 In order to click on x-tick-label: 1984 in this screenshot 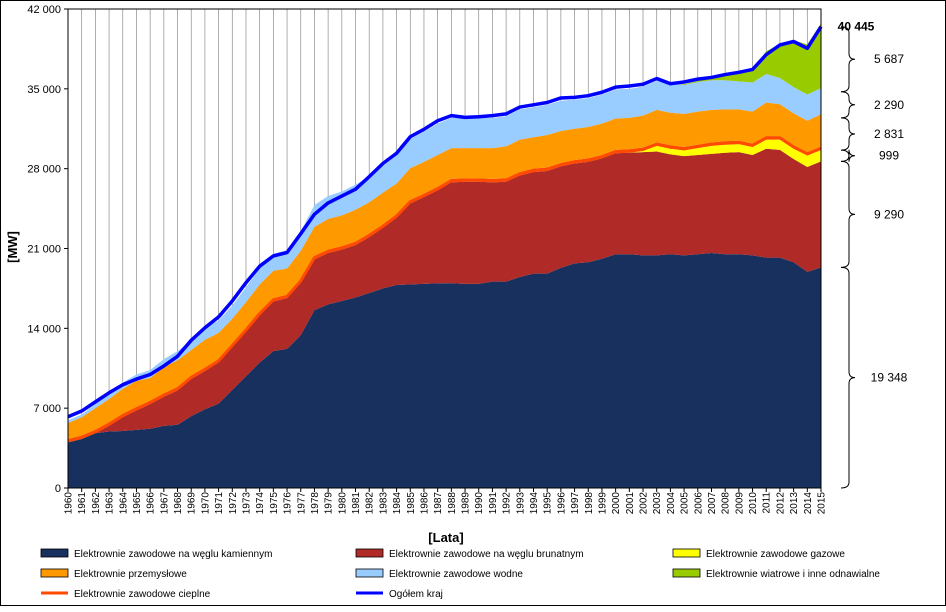, I will do `click(397, 503)`.